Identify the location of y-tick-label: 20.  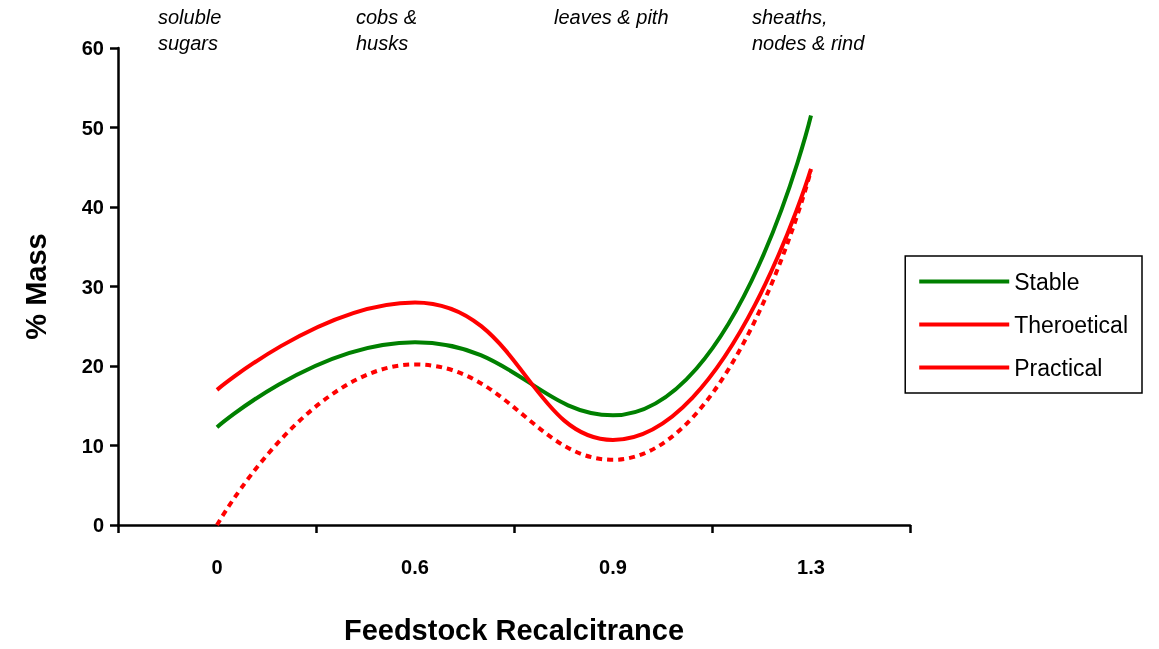
(92, 366).